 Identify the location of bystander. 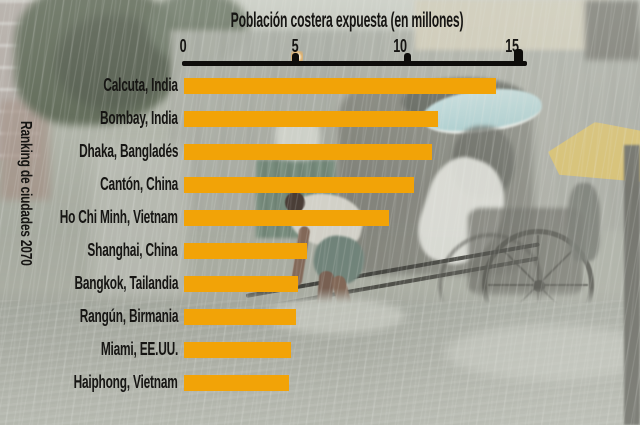
(584, 222).